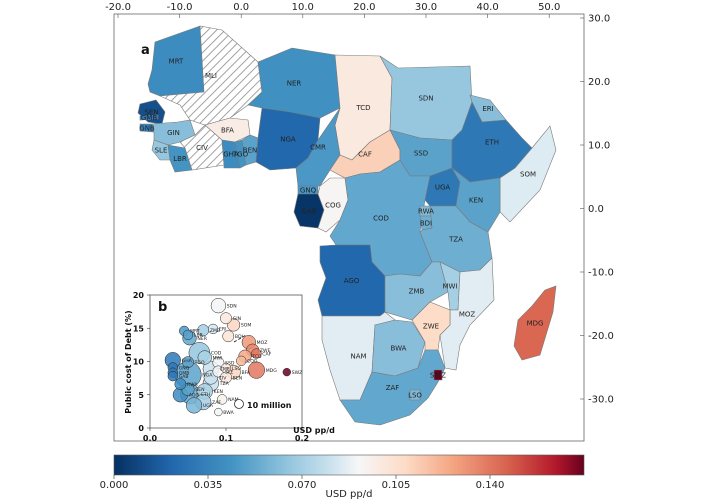  Describe the element at coordinates (438, 375) in the screenshot. I see `country-swz` at that location.